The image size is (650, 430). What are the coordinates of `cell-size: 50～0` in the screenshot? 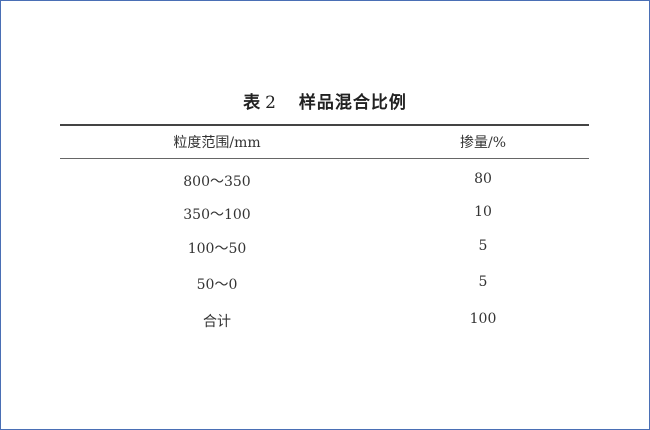 It's located at (217, 285).